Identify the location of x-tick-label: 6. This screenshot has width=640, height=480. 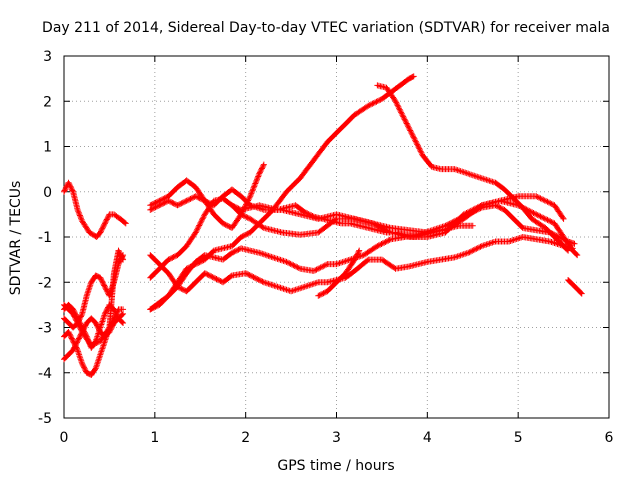
(609, 438).